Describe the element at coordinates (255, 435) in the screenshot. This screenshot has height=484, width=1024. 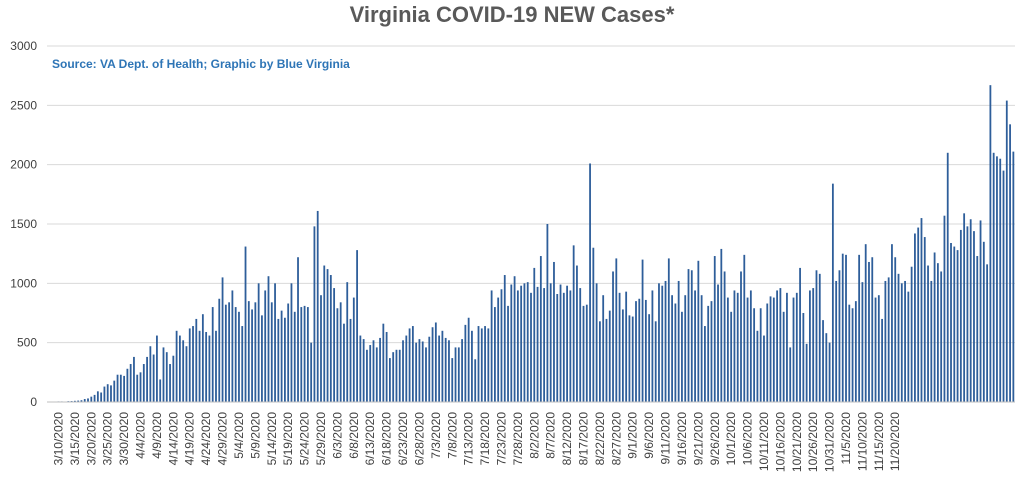
I see `x-tick-label: 5/9/2020` at that location.